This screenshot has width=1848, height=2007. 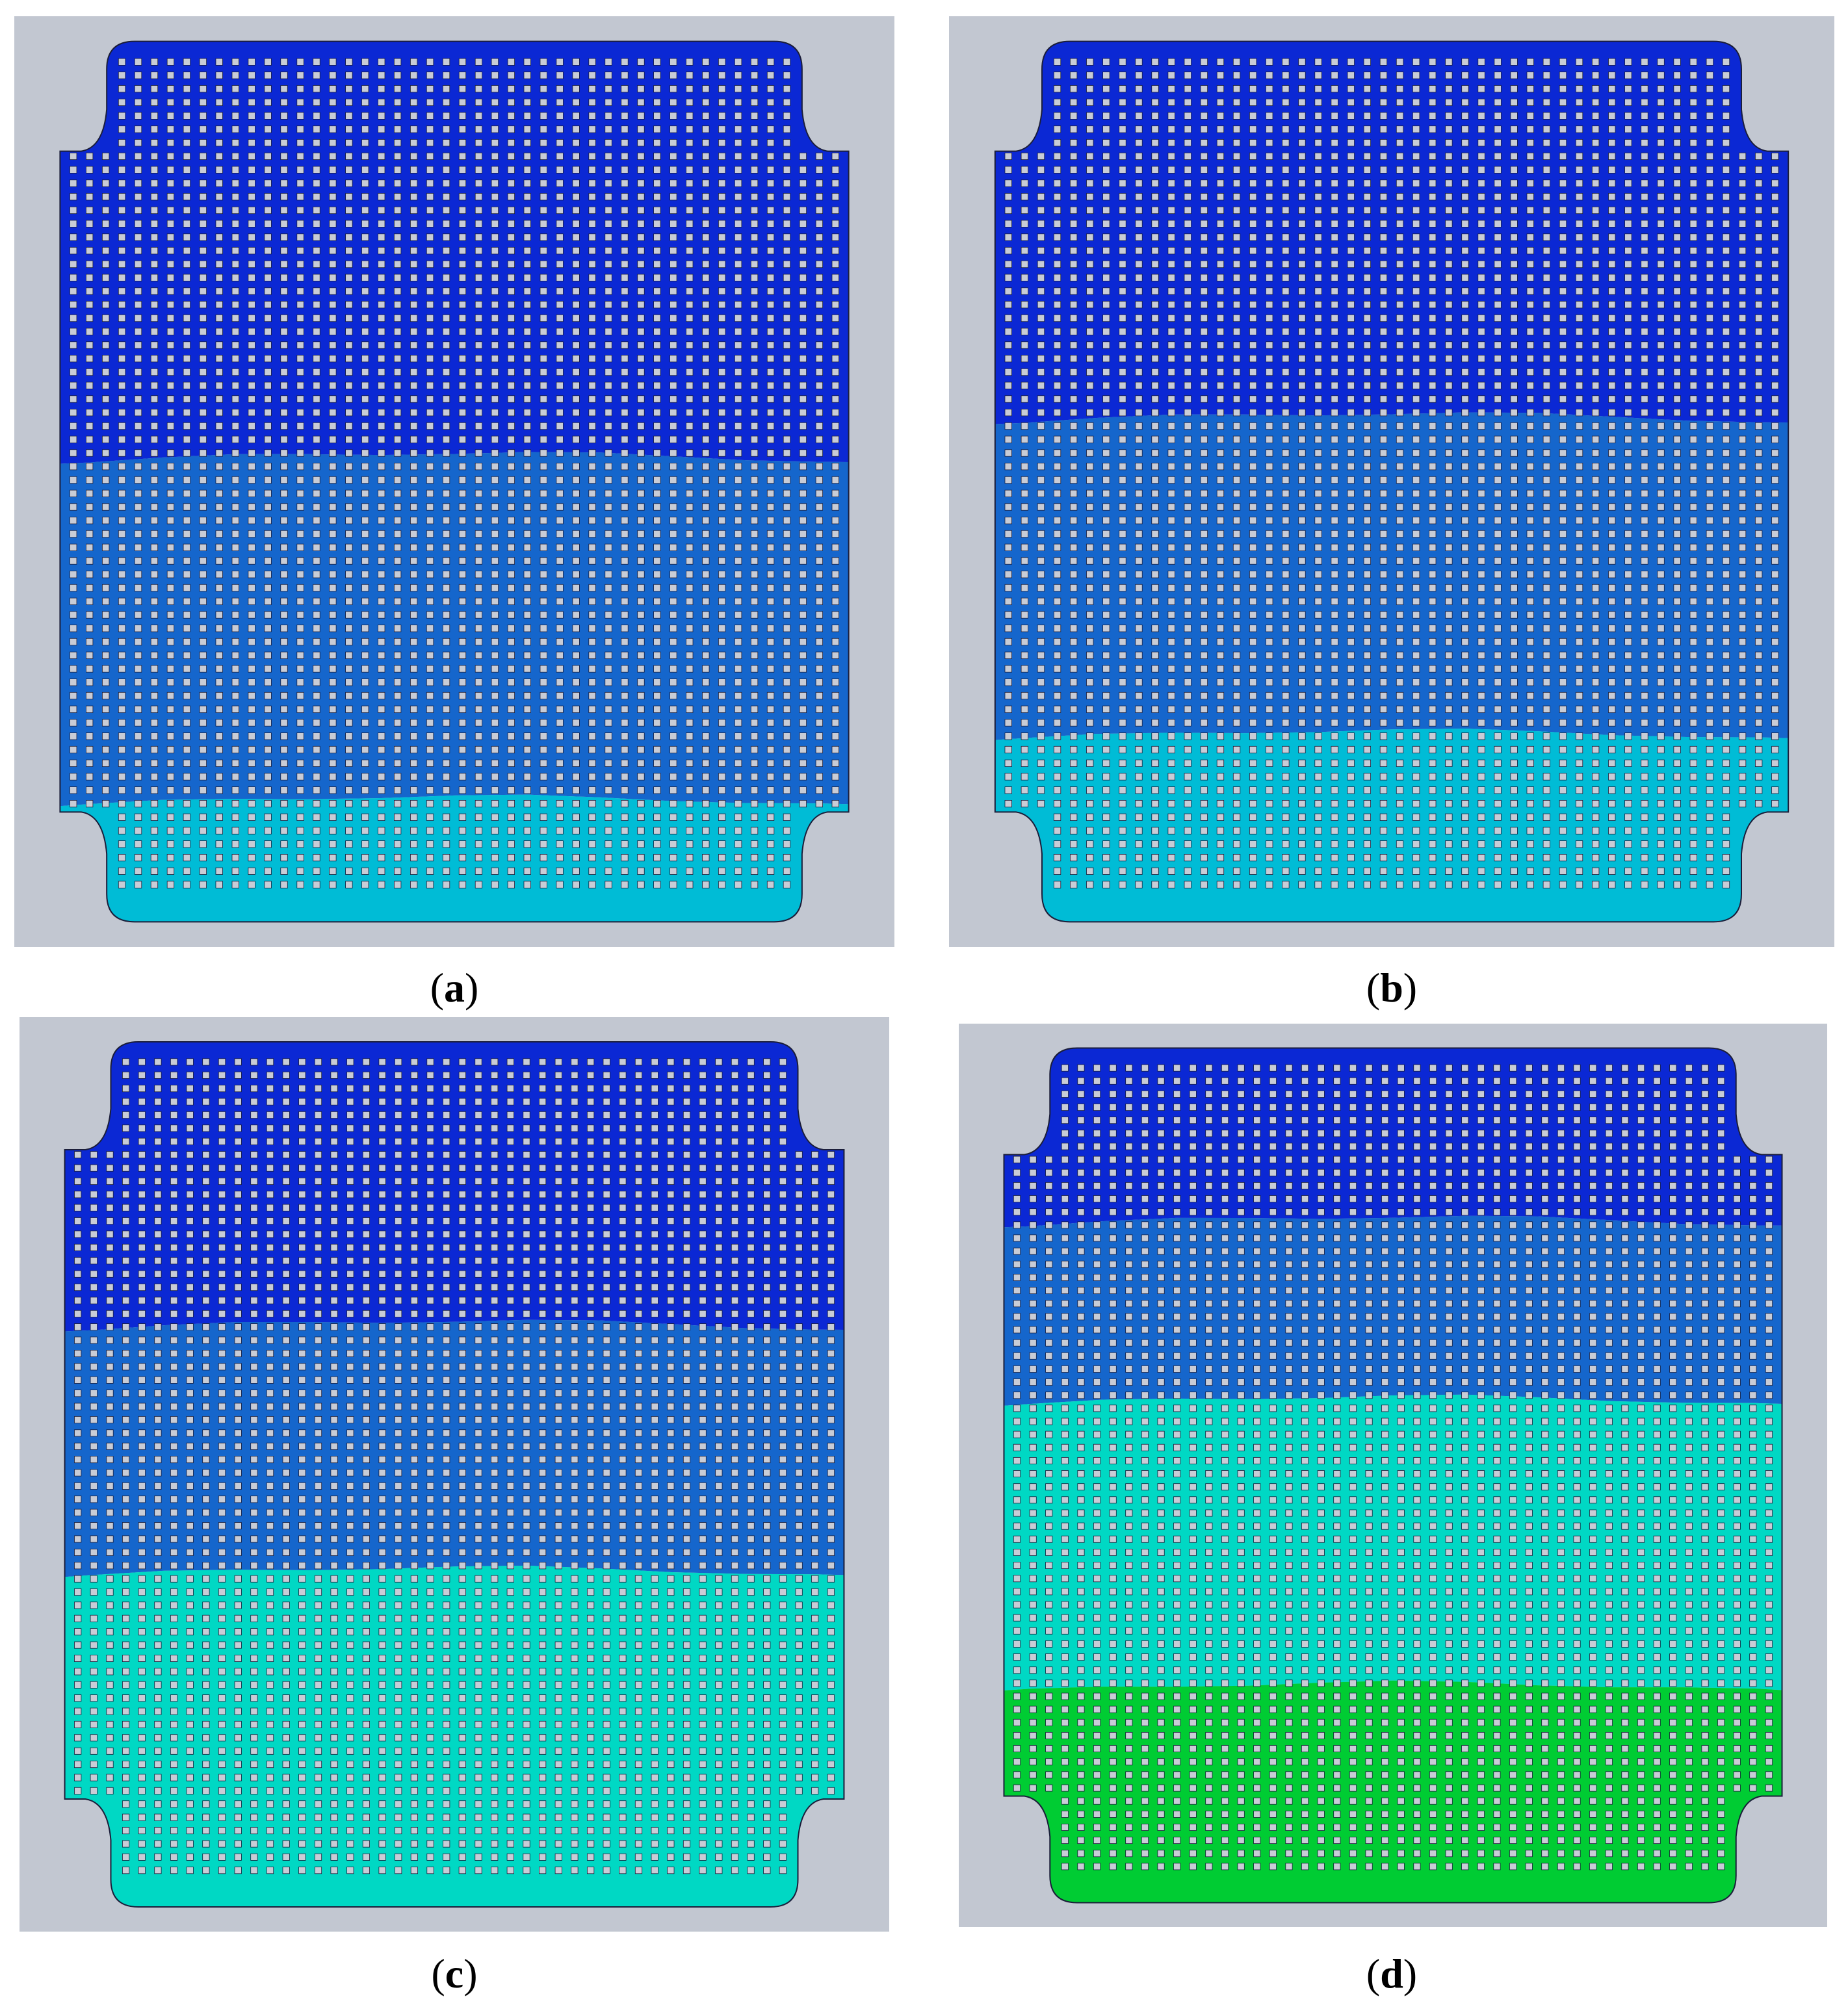 What do you see at coordinates (437, 988) in the screenshot?
I see `caption-a-open: (` at bounding box center [437, 988].